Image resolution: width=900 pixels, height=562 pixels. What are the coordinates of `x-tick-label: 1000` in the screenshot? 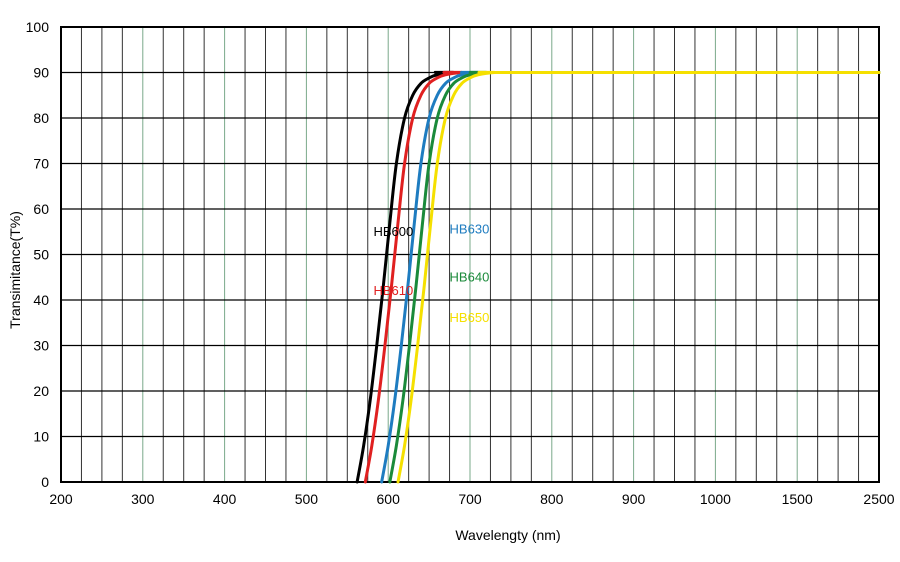 It's located at (715, 499).